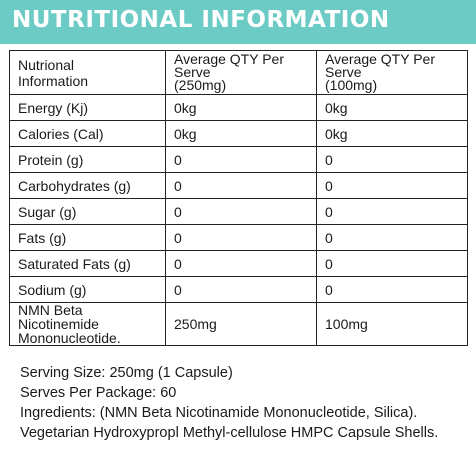 Image resolution: width=476 pixels, height=454 pixels. I want to click on title-banner: NUTRITIONAL INFORMATION, so click(238, 22).